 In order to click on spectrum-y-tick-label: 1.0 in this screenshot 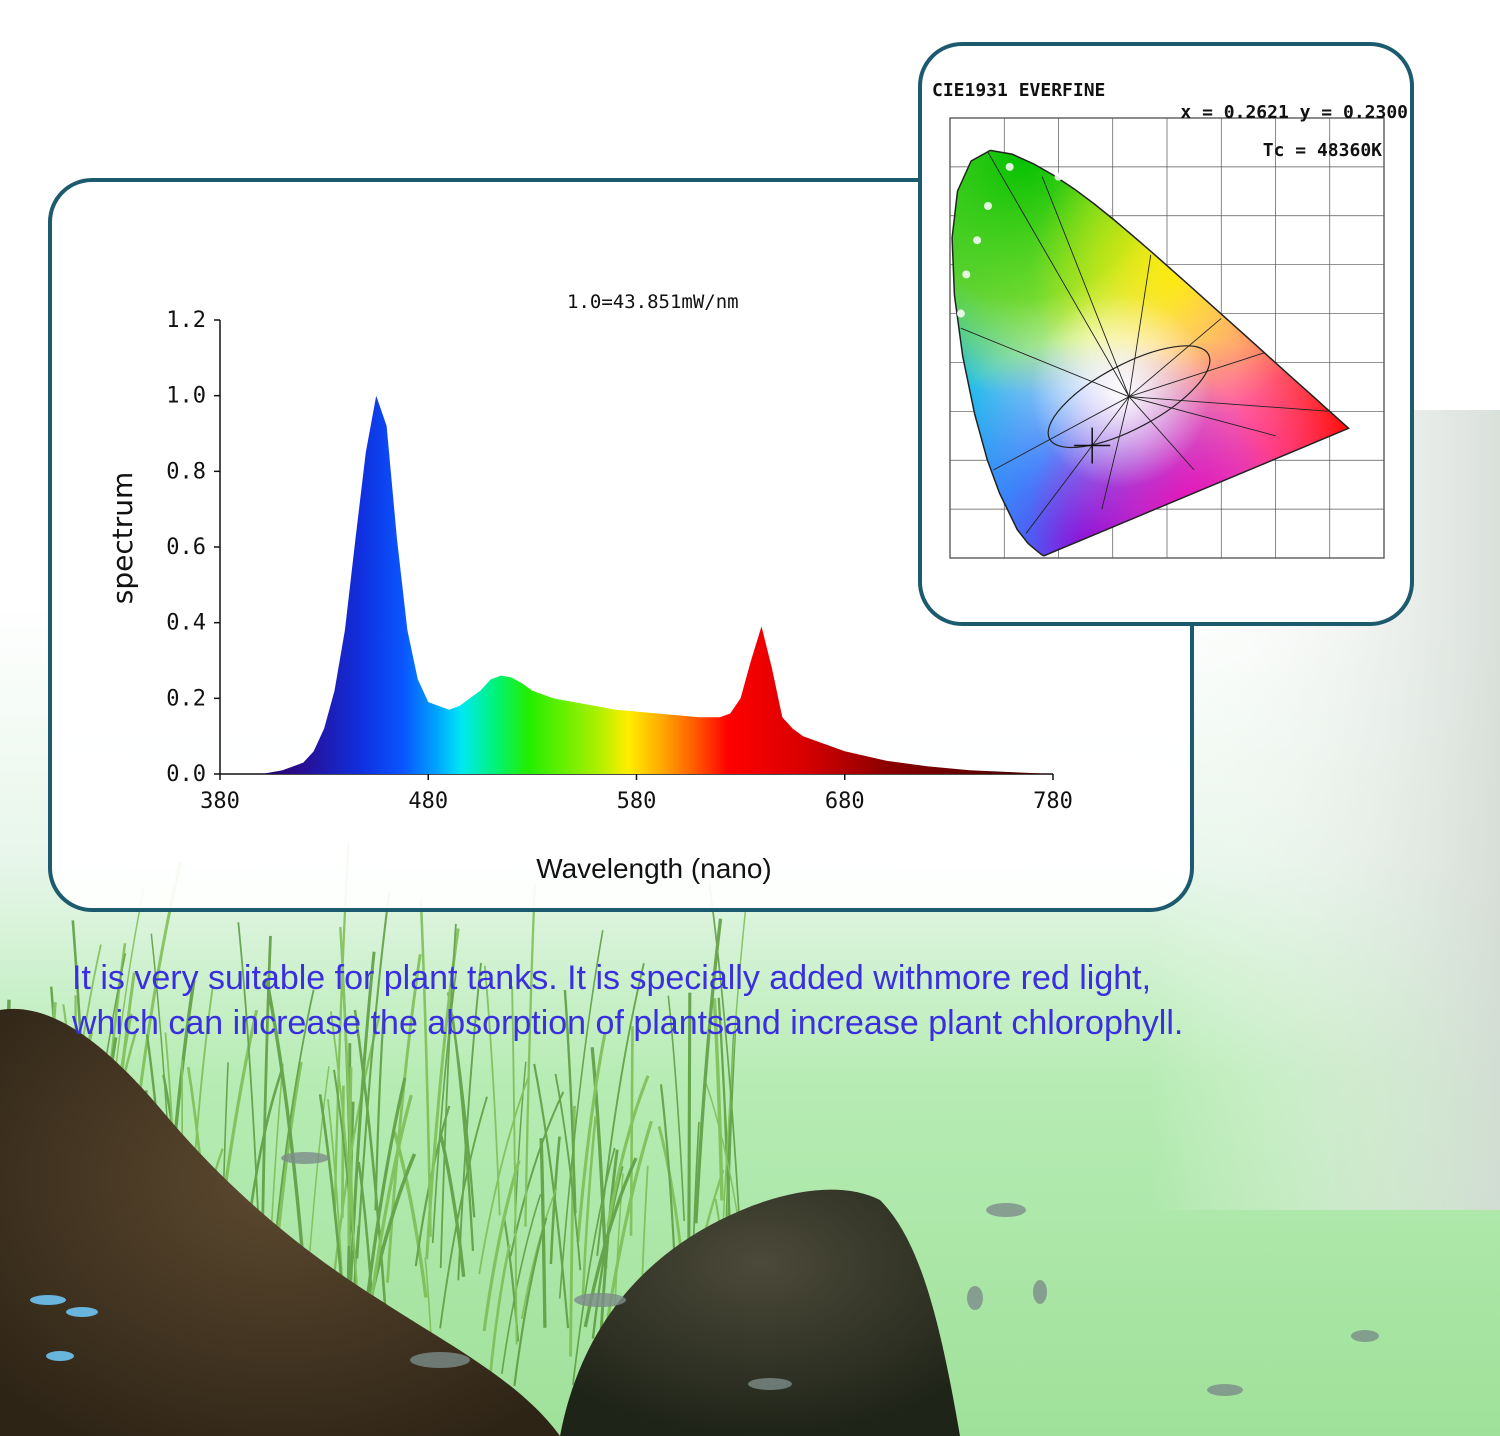, I will do `click(186, 396)`.